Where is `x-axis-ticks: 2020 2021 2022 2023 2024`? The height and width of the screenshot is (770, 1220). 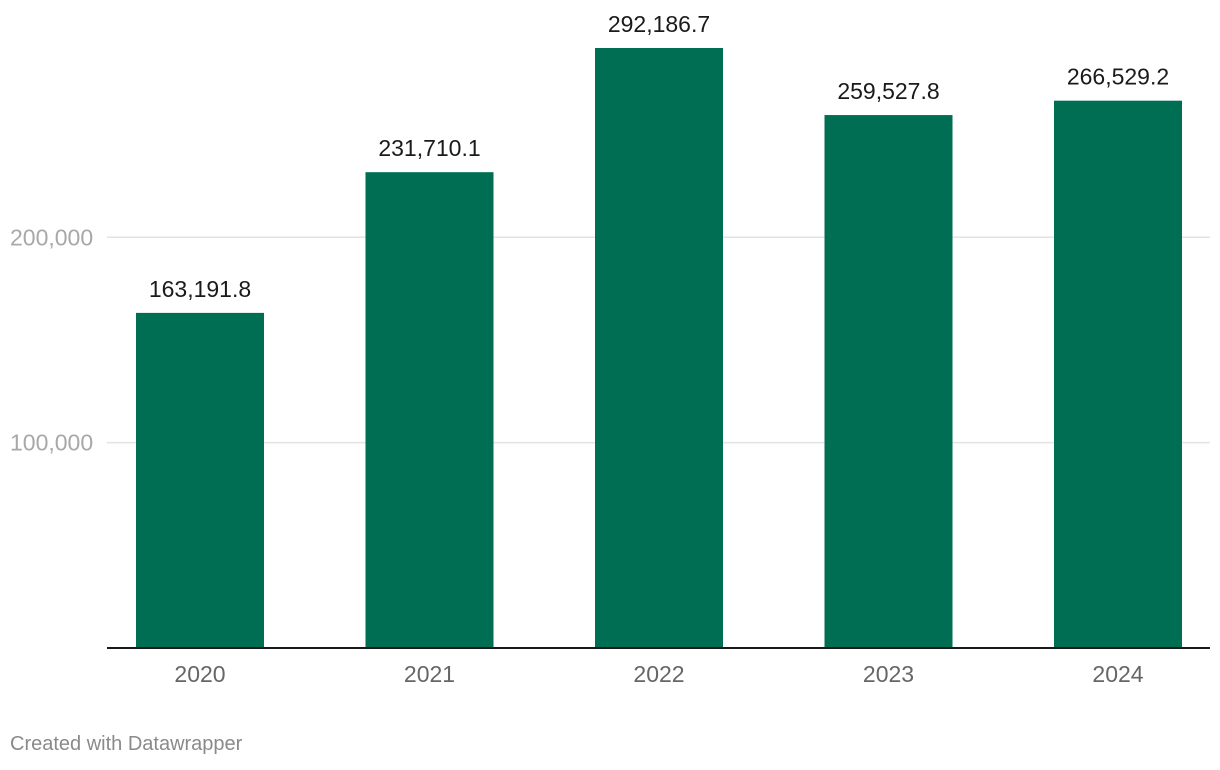 x-axis-ticks: 2020 2021 2022 2023 2024 is located at coordinates (658, 674).